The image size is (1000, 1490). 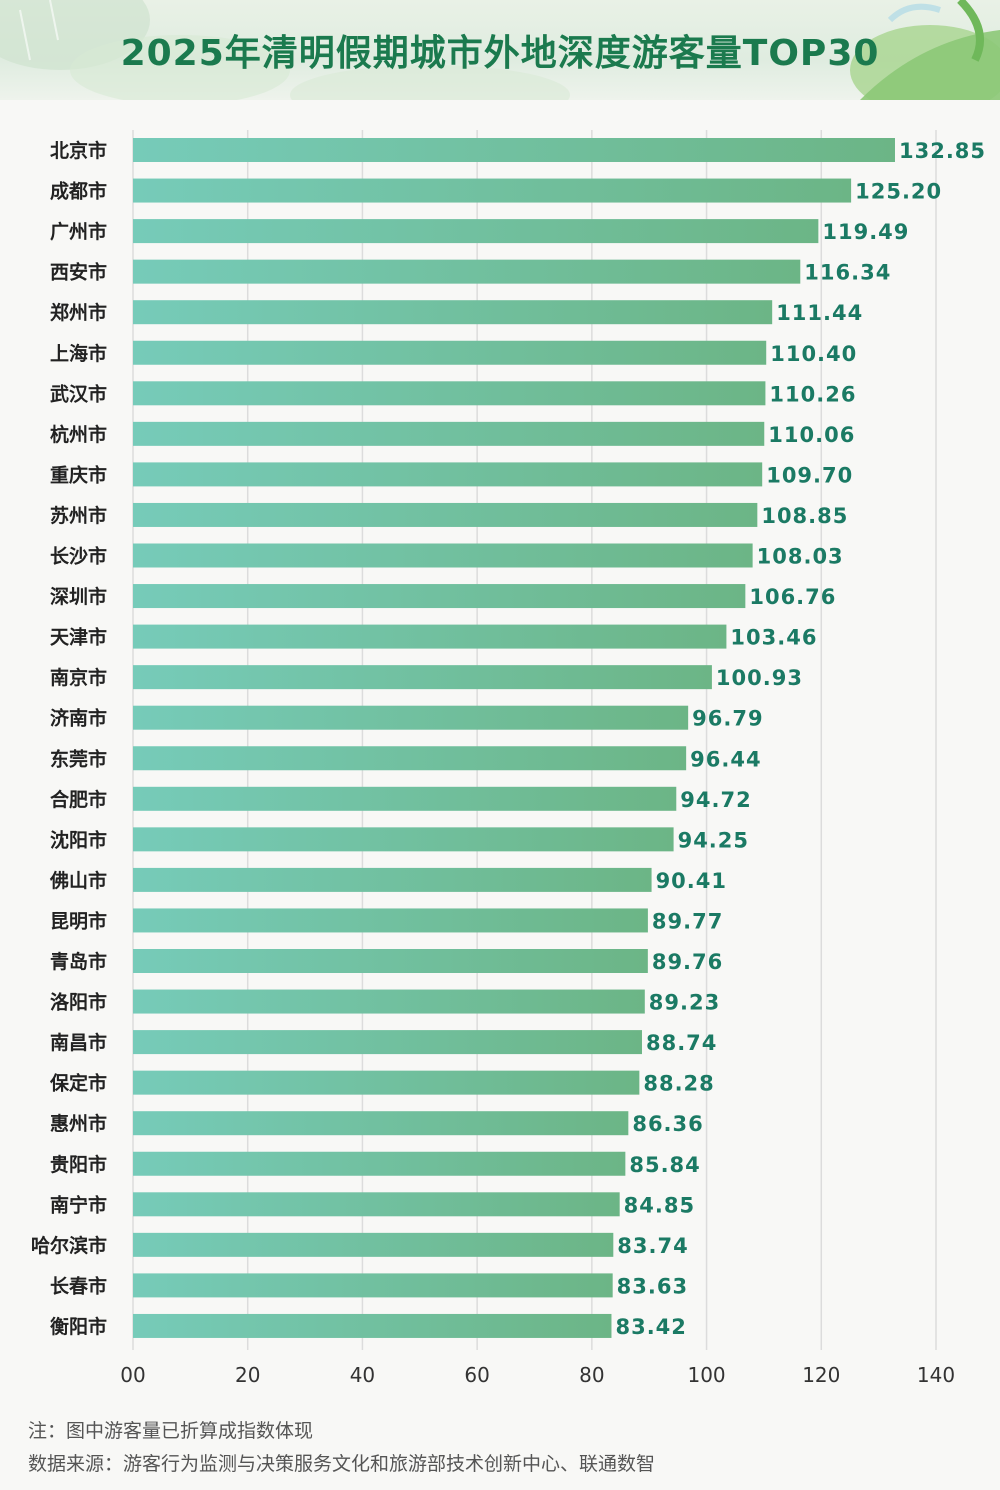 I want to click on category-label-26: 南宁市, so click(x=78, y=1204).